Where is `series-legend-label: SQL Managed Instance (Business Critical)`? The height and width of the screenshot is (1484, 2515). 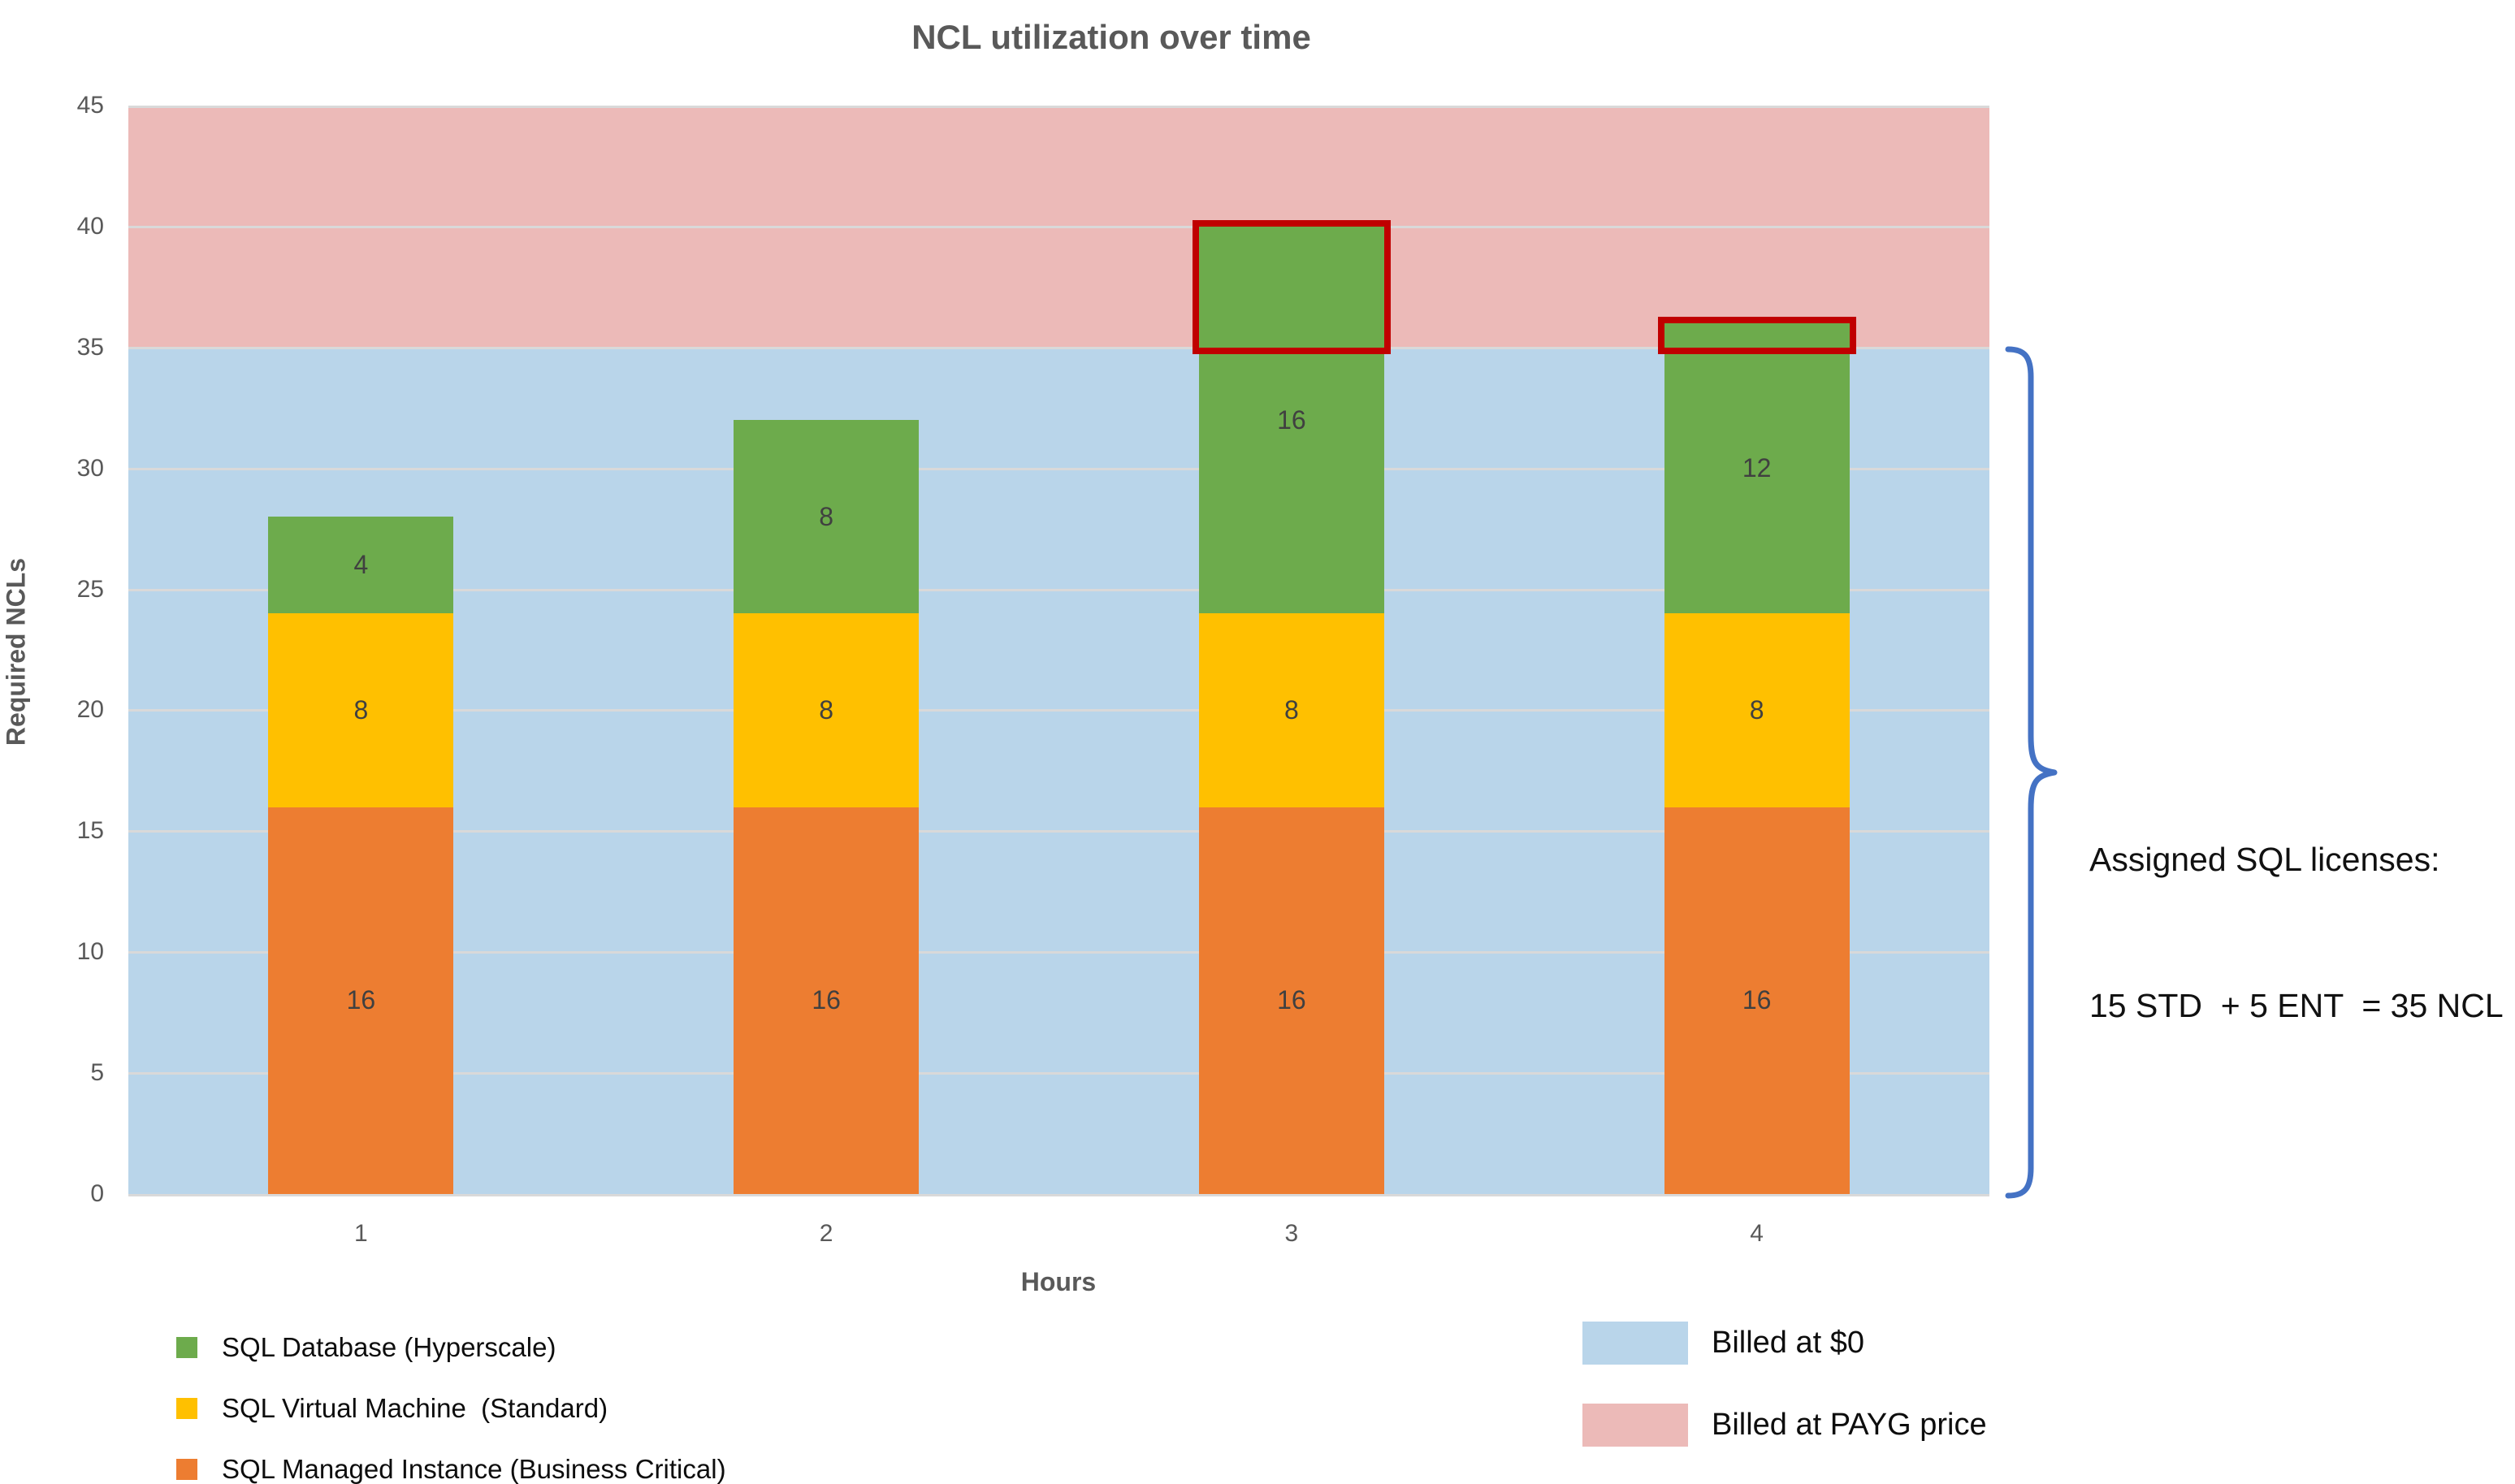 series-legend-label: SQL Managed Instance (Business Critical) is located at coordinates (474, 1469).